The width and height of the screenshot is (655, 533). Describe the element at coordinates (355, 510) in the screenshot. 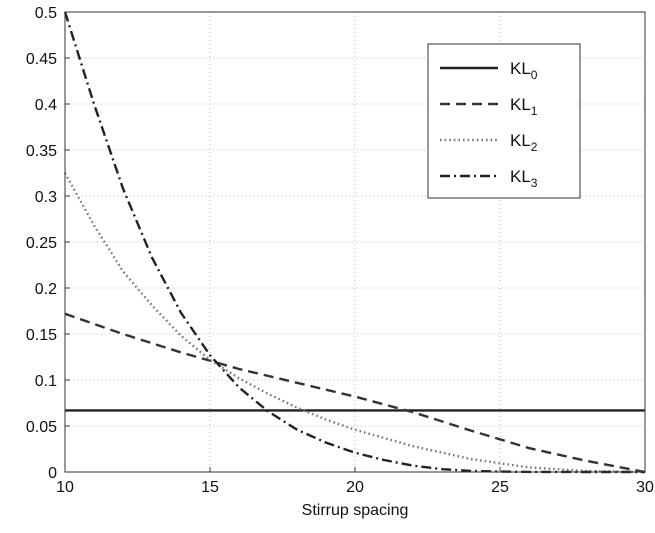

I see `x-axis-title: Stirrup spacing` at that location.